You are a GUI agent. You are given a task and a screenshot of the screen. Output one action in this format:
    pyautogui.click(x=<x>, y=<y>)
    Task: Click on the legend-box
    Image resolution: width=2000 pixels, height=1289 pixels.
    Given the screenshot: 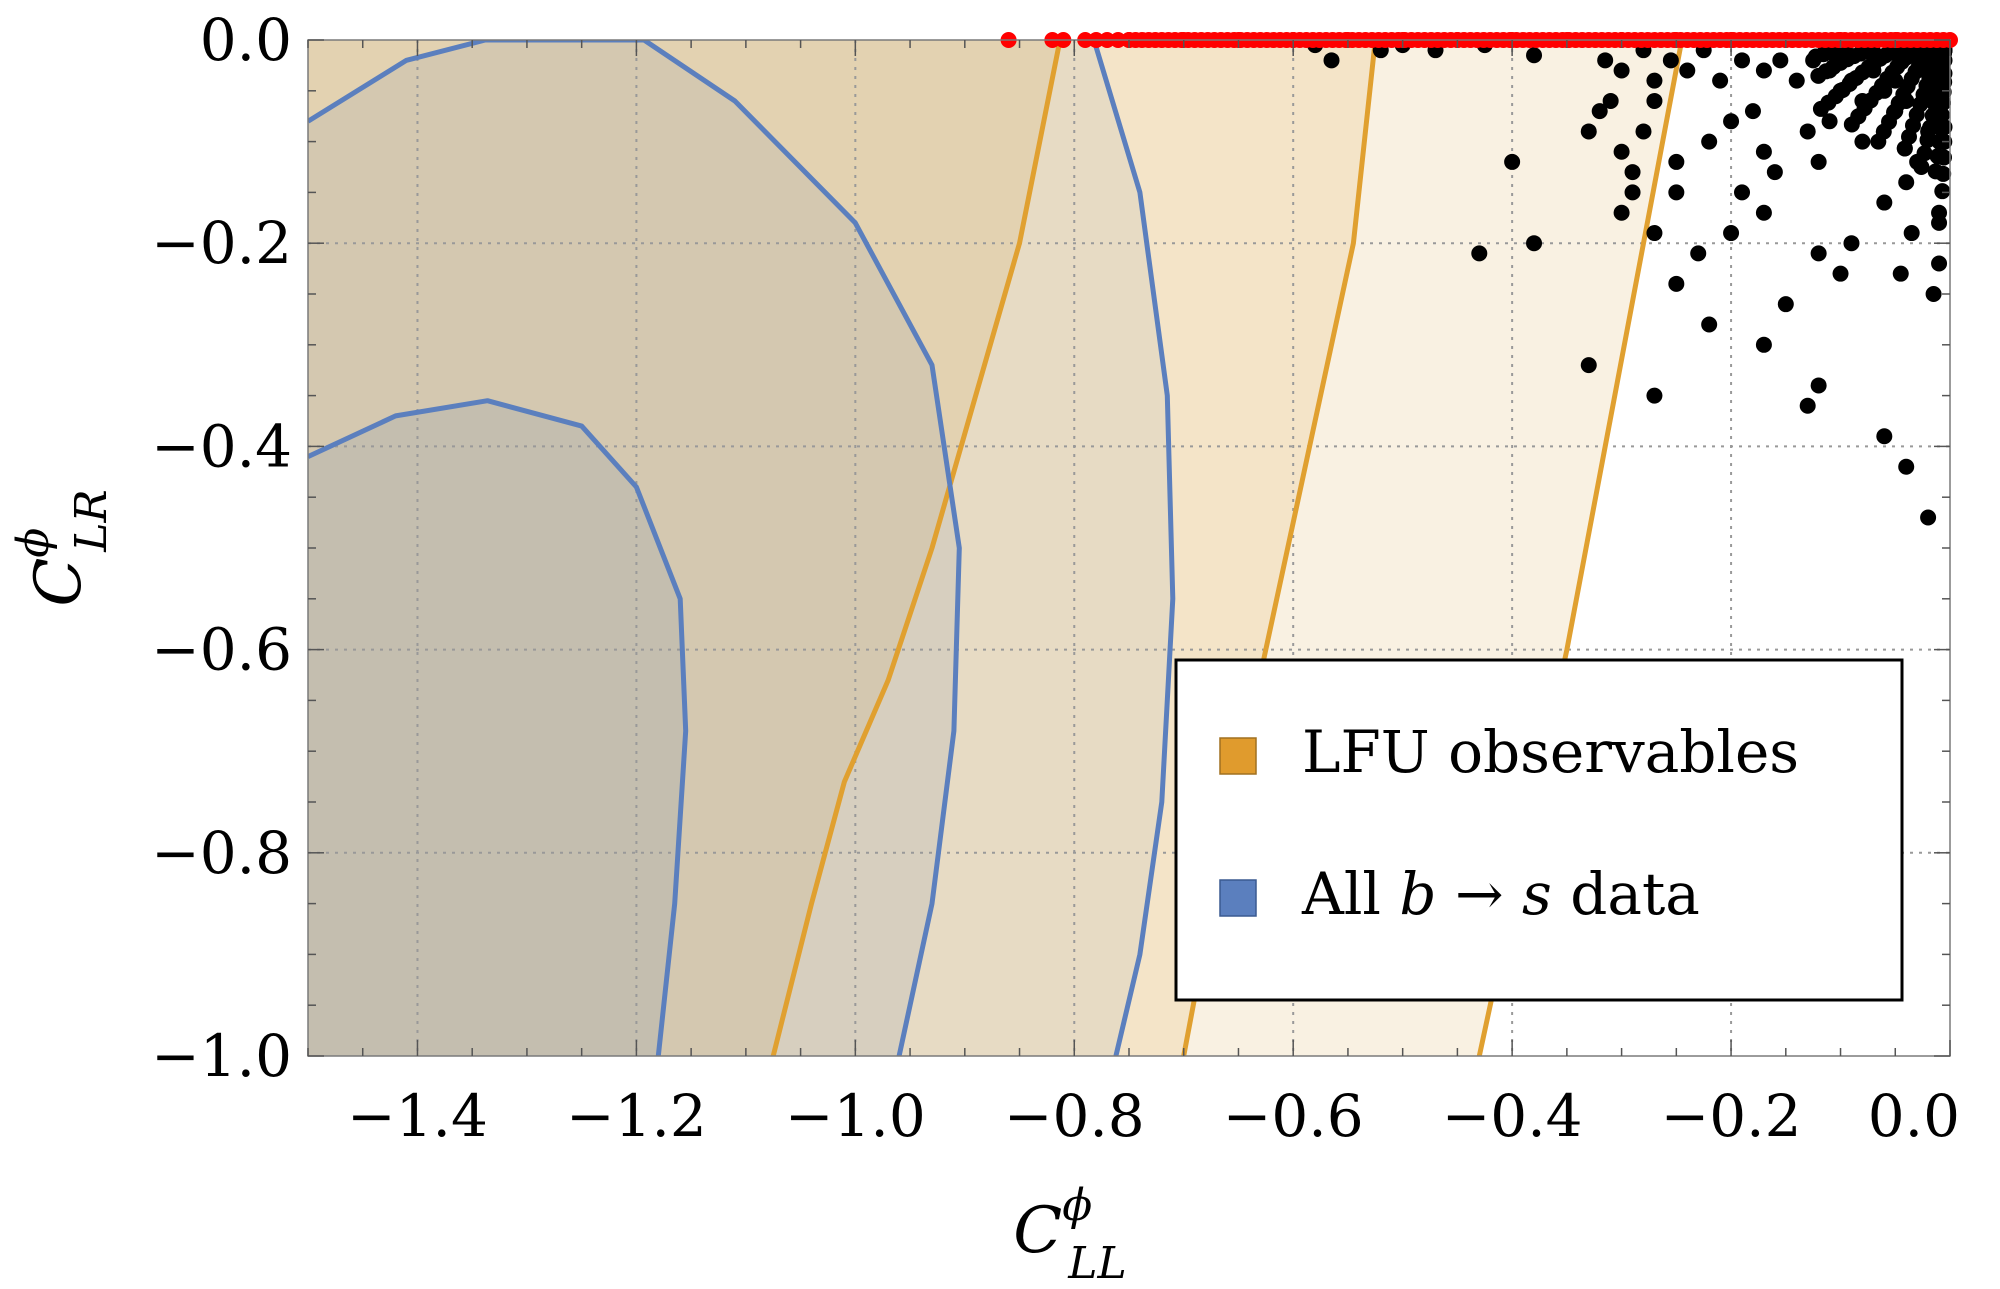 What is the action you would take?
    pyautogui.click(x=1539, y=830)
    